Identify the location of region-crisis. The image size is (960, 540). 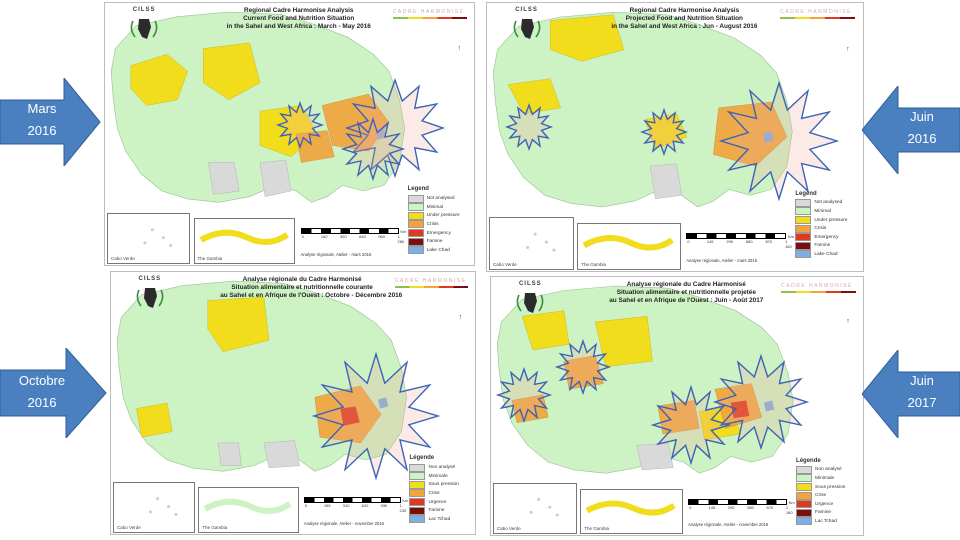
(530, 409).